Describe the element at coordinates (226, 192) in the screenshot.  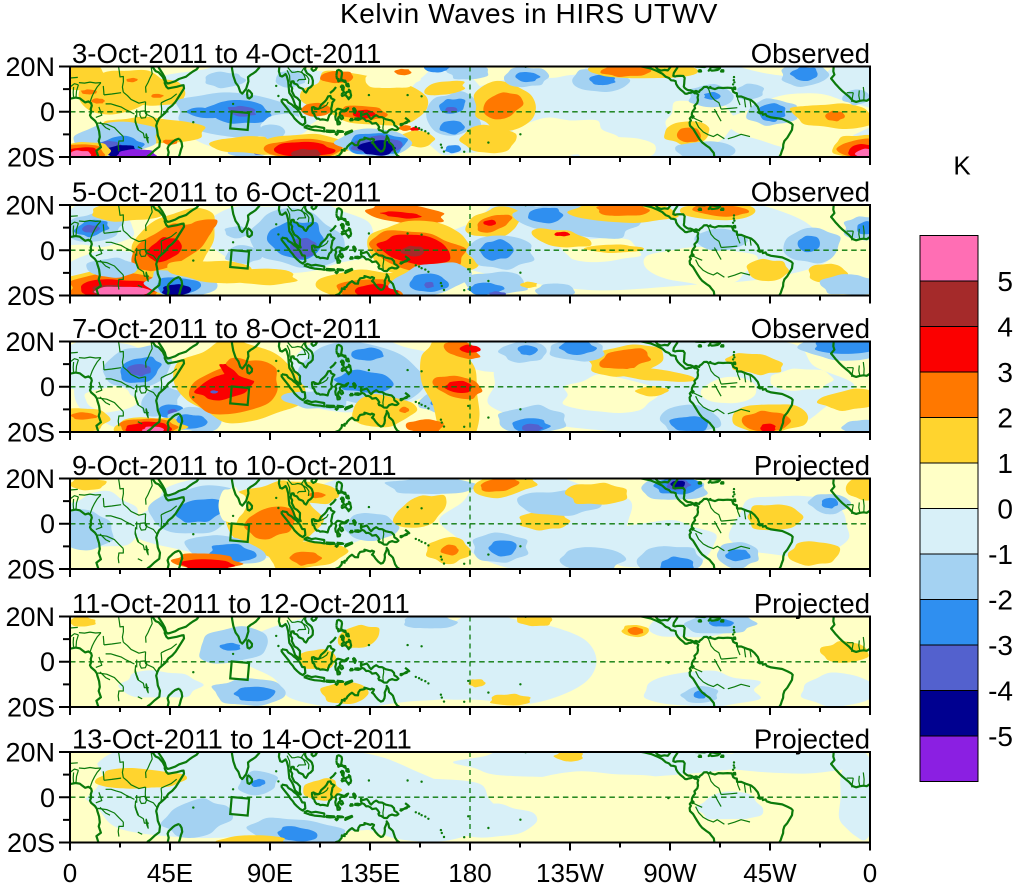
I see `svg-text: 5-Oct-2011 to 6-Oct-2011` at that location.